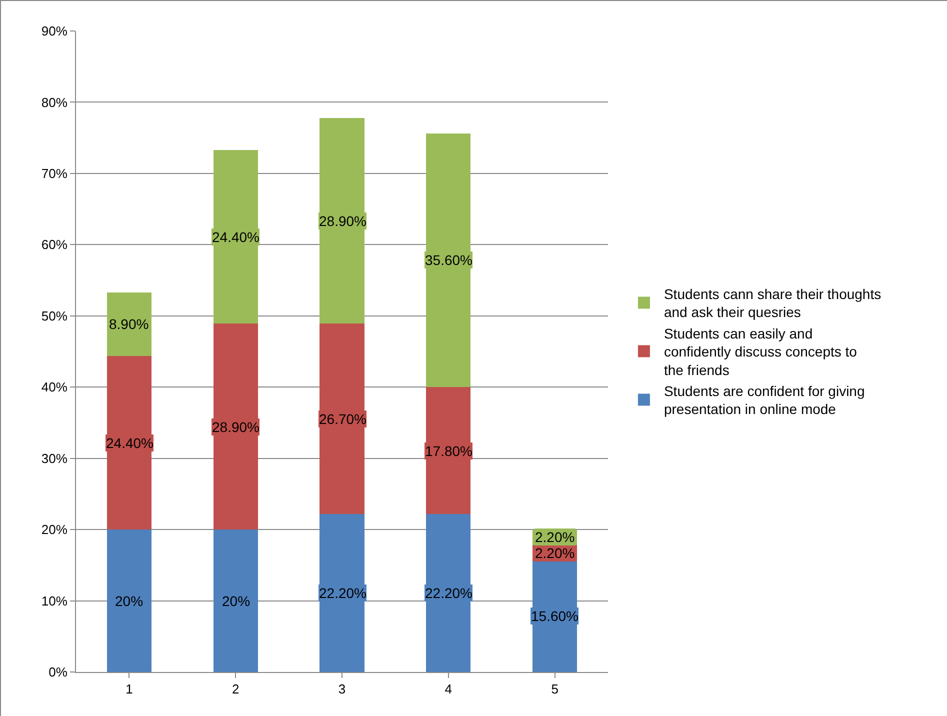 Image resolution: width=947 pixels, height=716 pixels. What do you see at coordinates (54, 173) in the screenshot?
I see `y-tick-label: 70%` at bounding box center [54, 173].